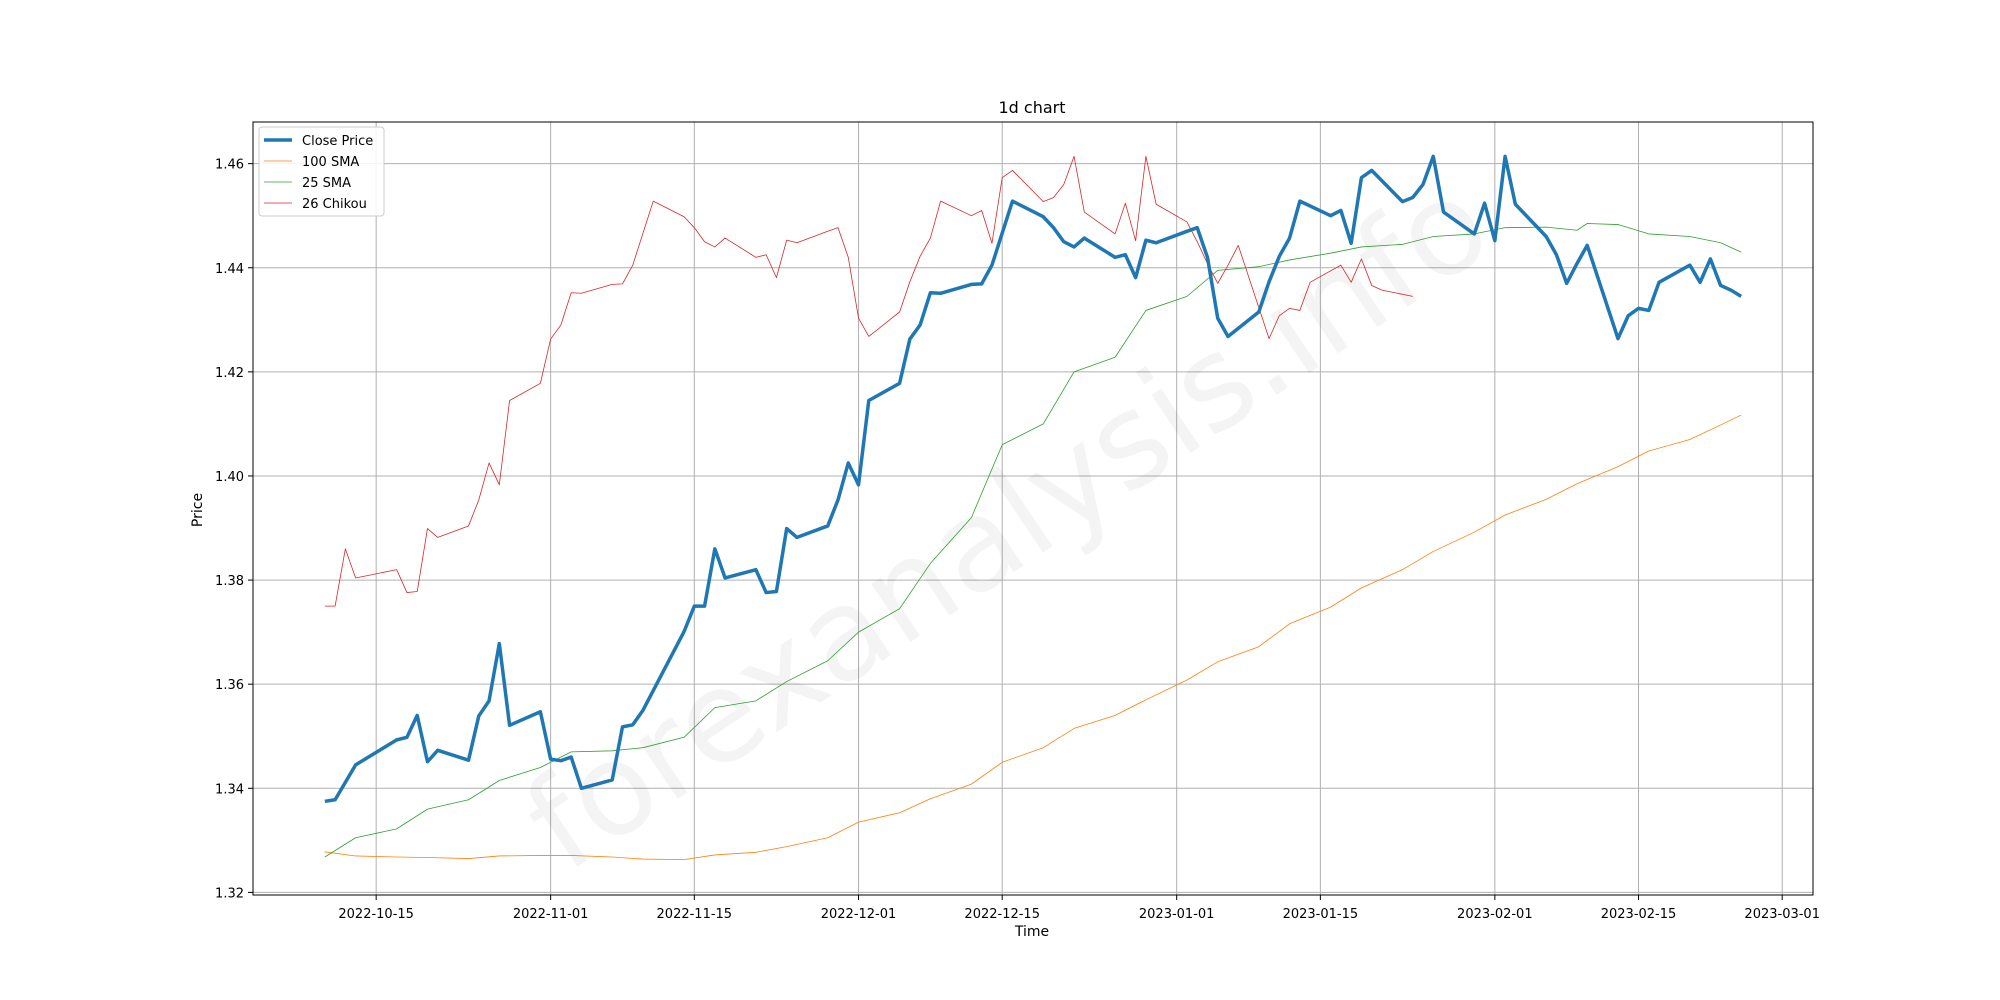  I want to click on legend-box, so click(321, 171).